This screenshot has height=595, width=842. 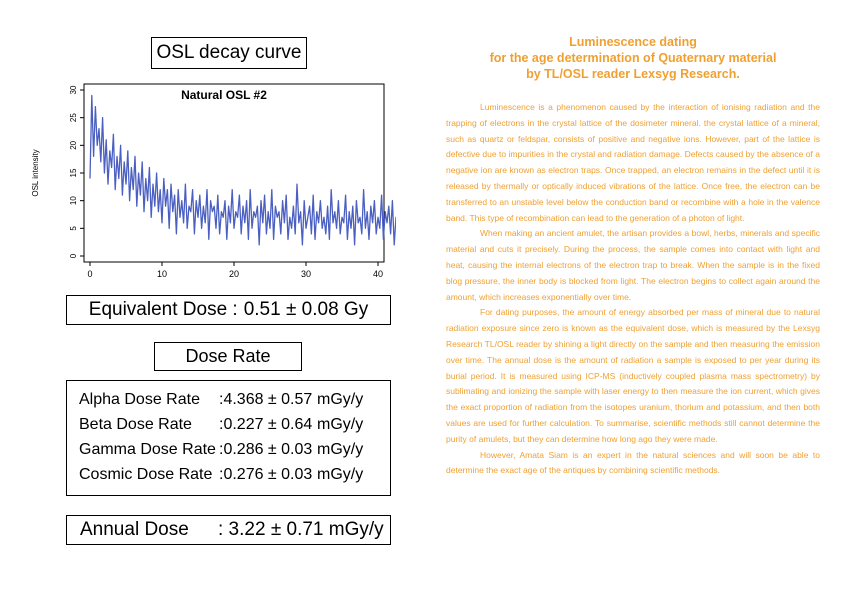 What do you see at coordinates (633, 74) in the screenshot?
I see `article-title-line: by TL/OSL reader Lexsyg Research.` at bounding box center [633, 74].